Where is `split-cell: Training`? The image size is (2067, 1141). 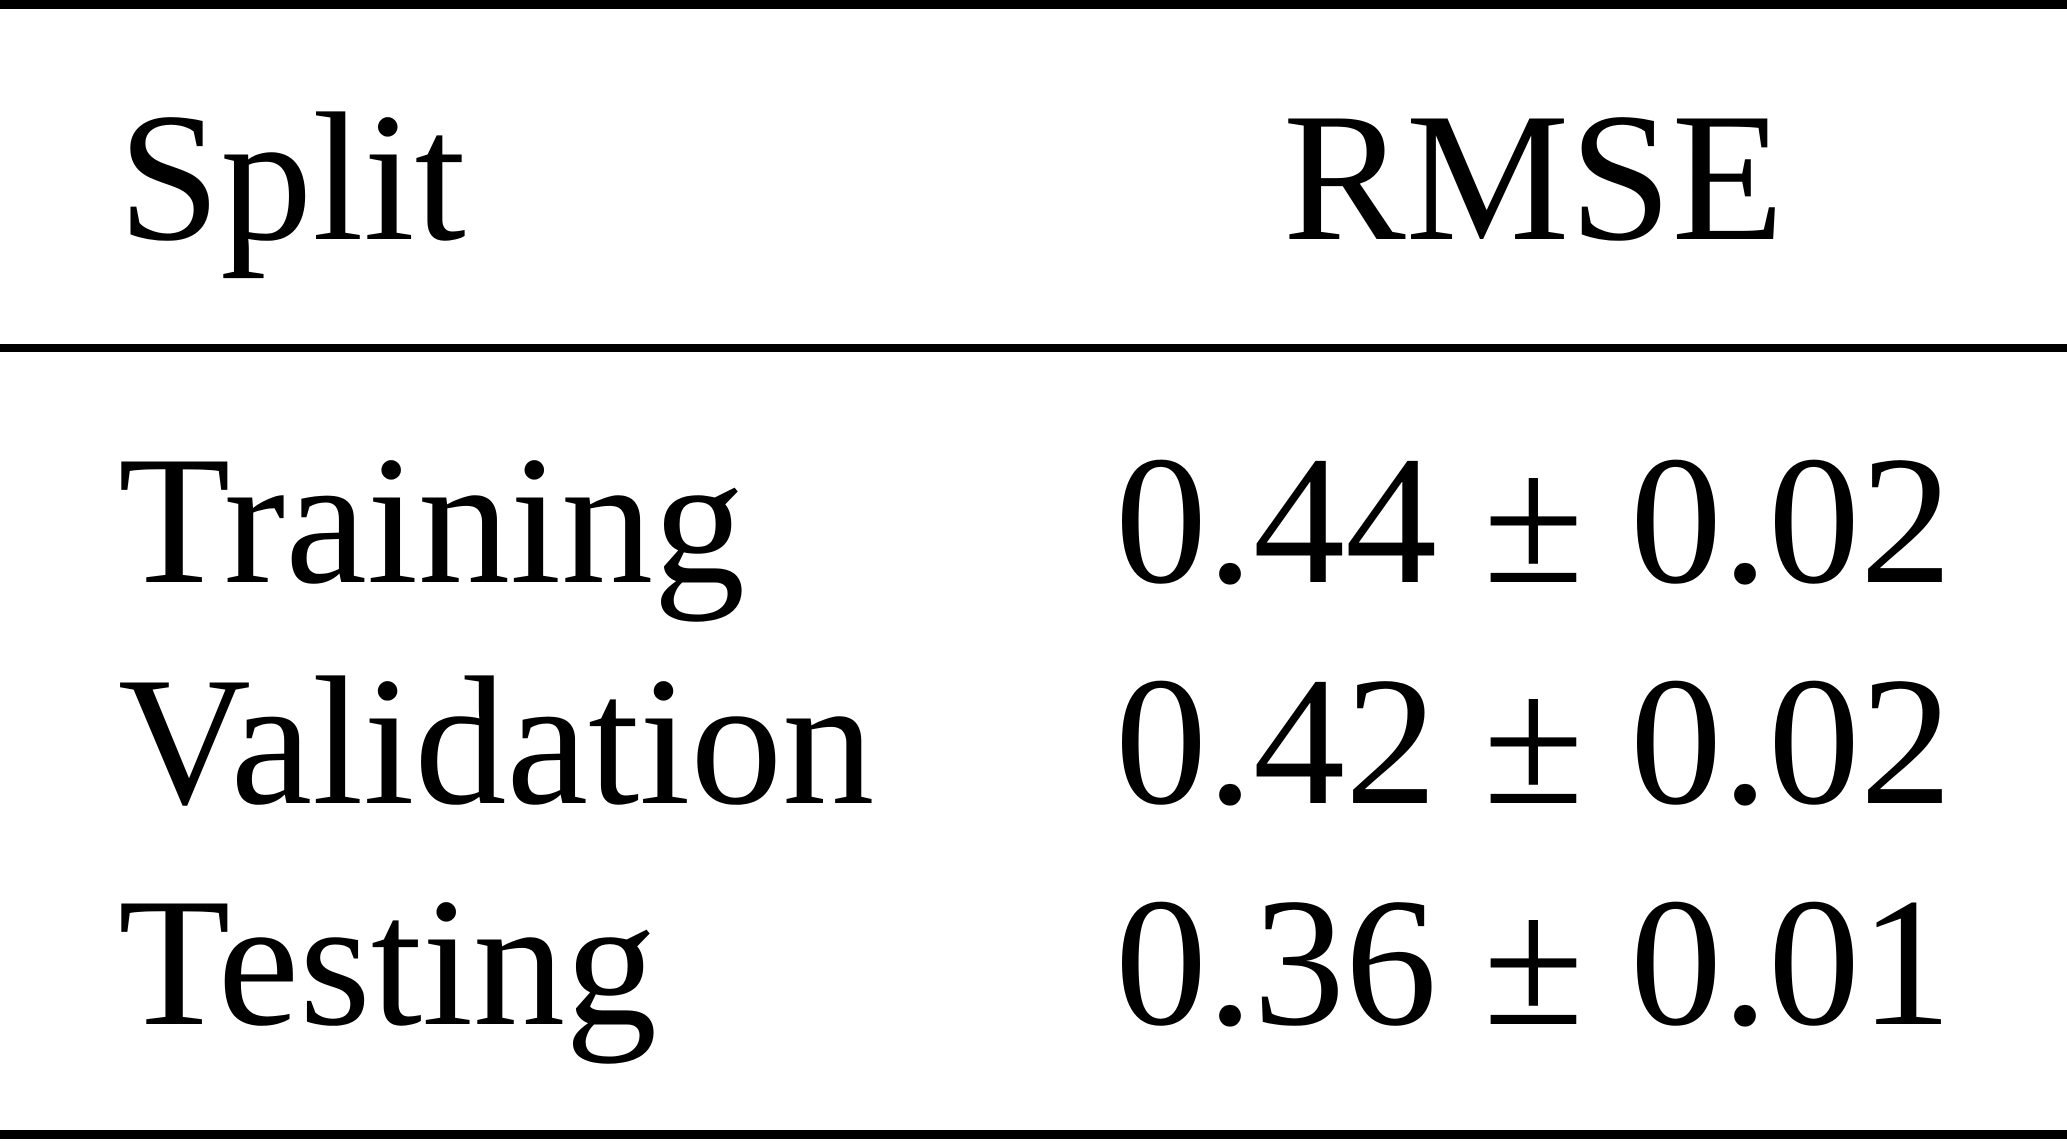 split-cell: Training is located at coordinates (432, 520).